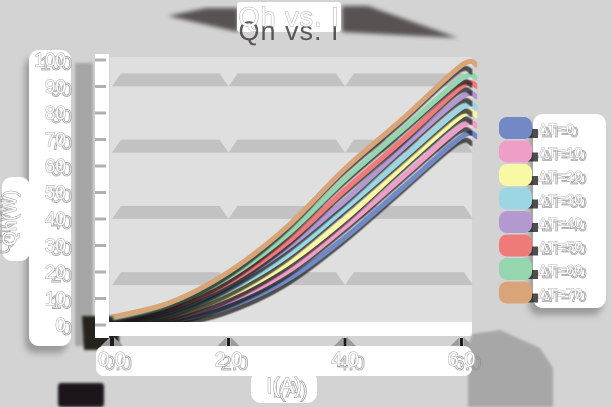 Image resolution: width=612 pixels, height=407 pixels. Describe the element at coordinates (55, 167) in the screenshot. I see `y-tick-label: 60` at that location.